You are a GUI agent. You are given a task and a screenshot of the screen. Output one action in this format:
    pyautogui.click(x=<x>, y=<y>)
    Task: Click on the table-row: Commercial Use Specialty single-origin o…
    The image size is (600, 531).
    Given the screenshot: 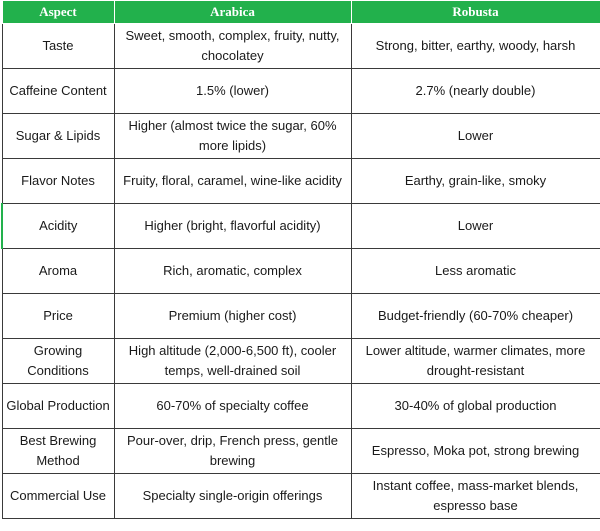 What is the action you would take?
    pyautogui.click(x=300, y=496)
    